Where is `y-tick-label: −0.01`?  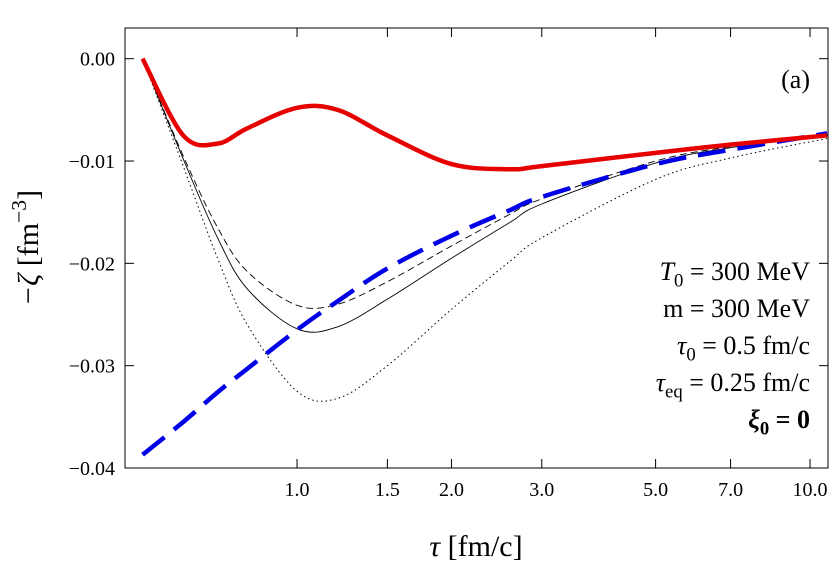
y-tick-label: −0.01 is located at coordinates (92, 162).